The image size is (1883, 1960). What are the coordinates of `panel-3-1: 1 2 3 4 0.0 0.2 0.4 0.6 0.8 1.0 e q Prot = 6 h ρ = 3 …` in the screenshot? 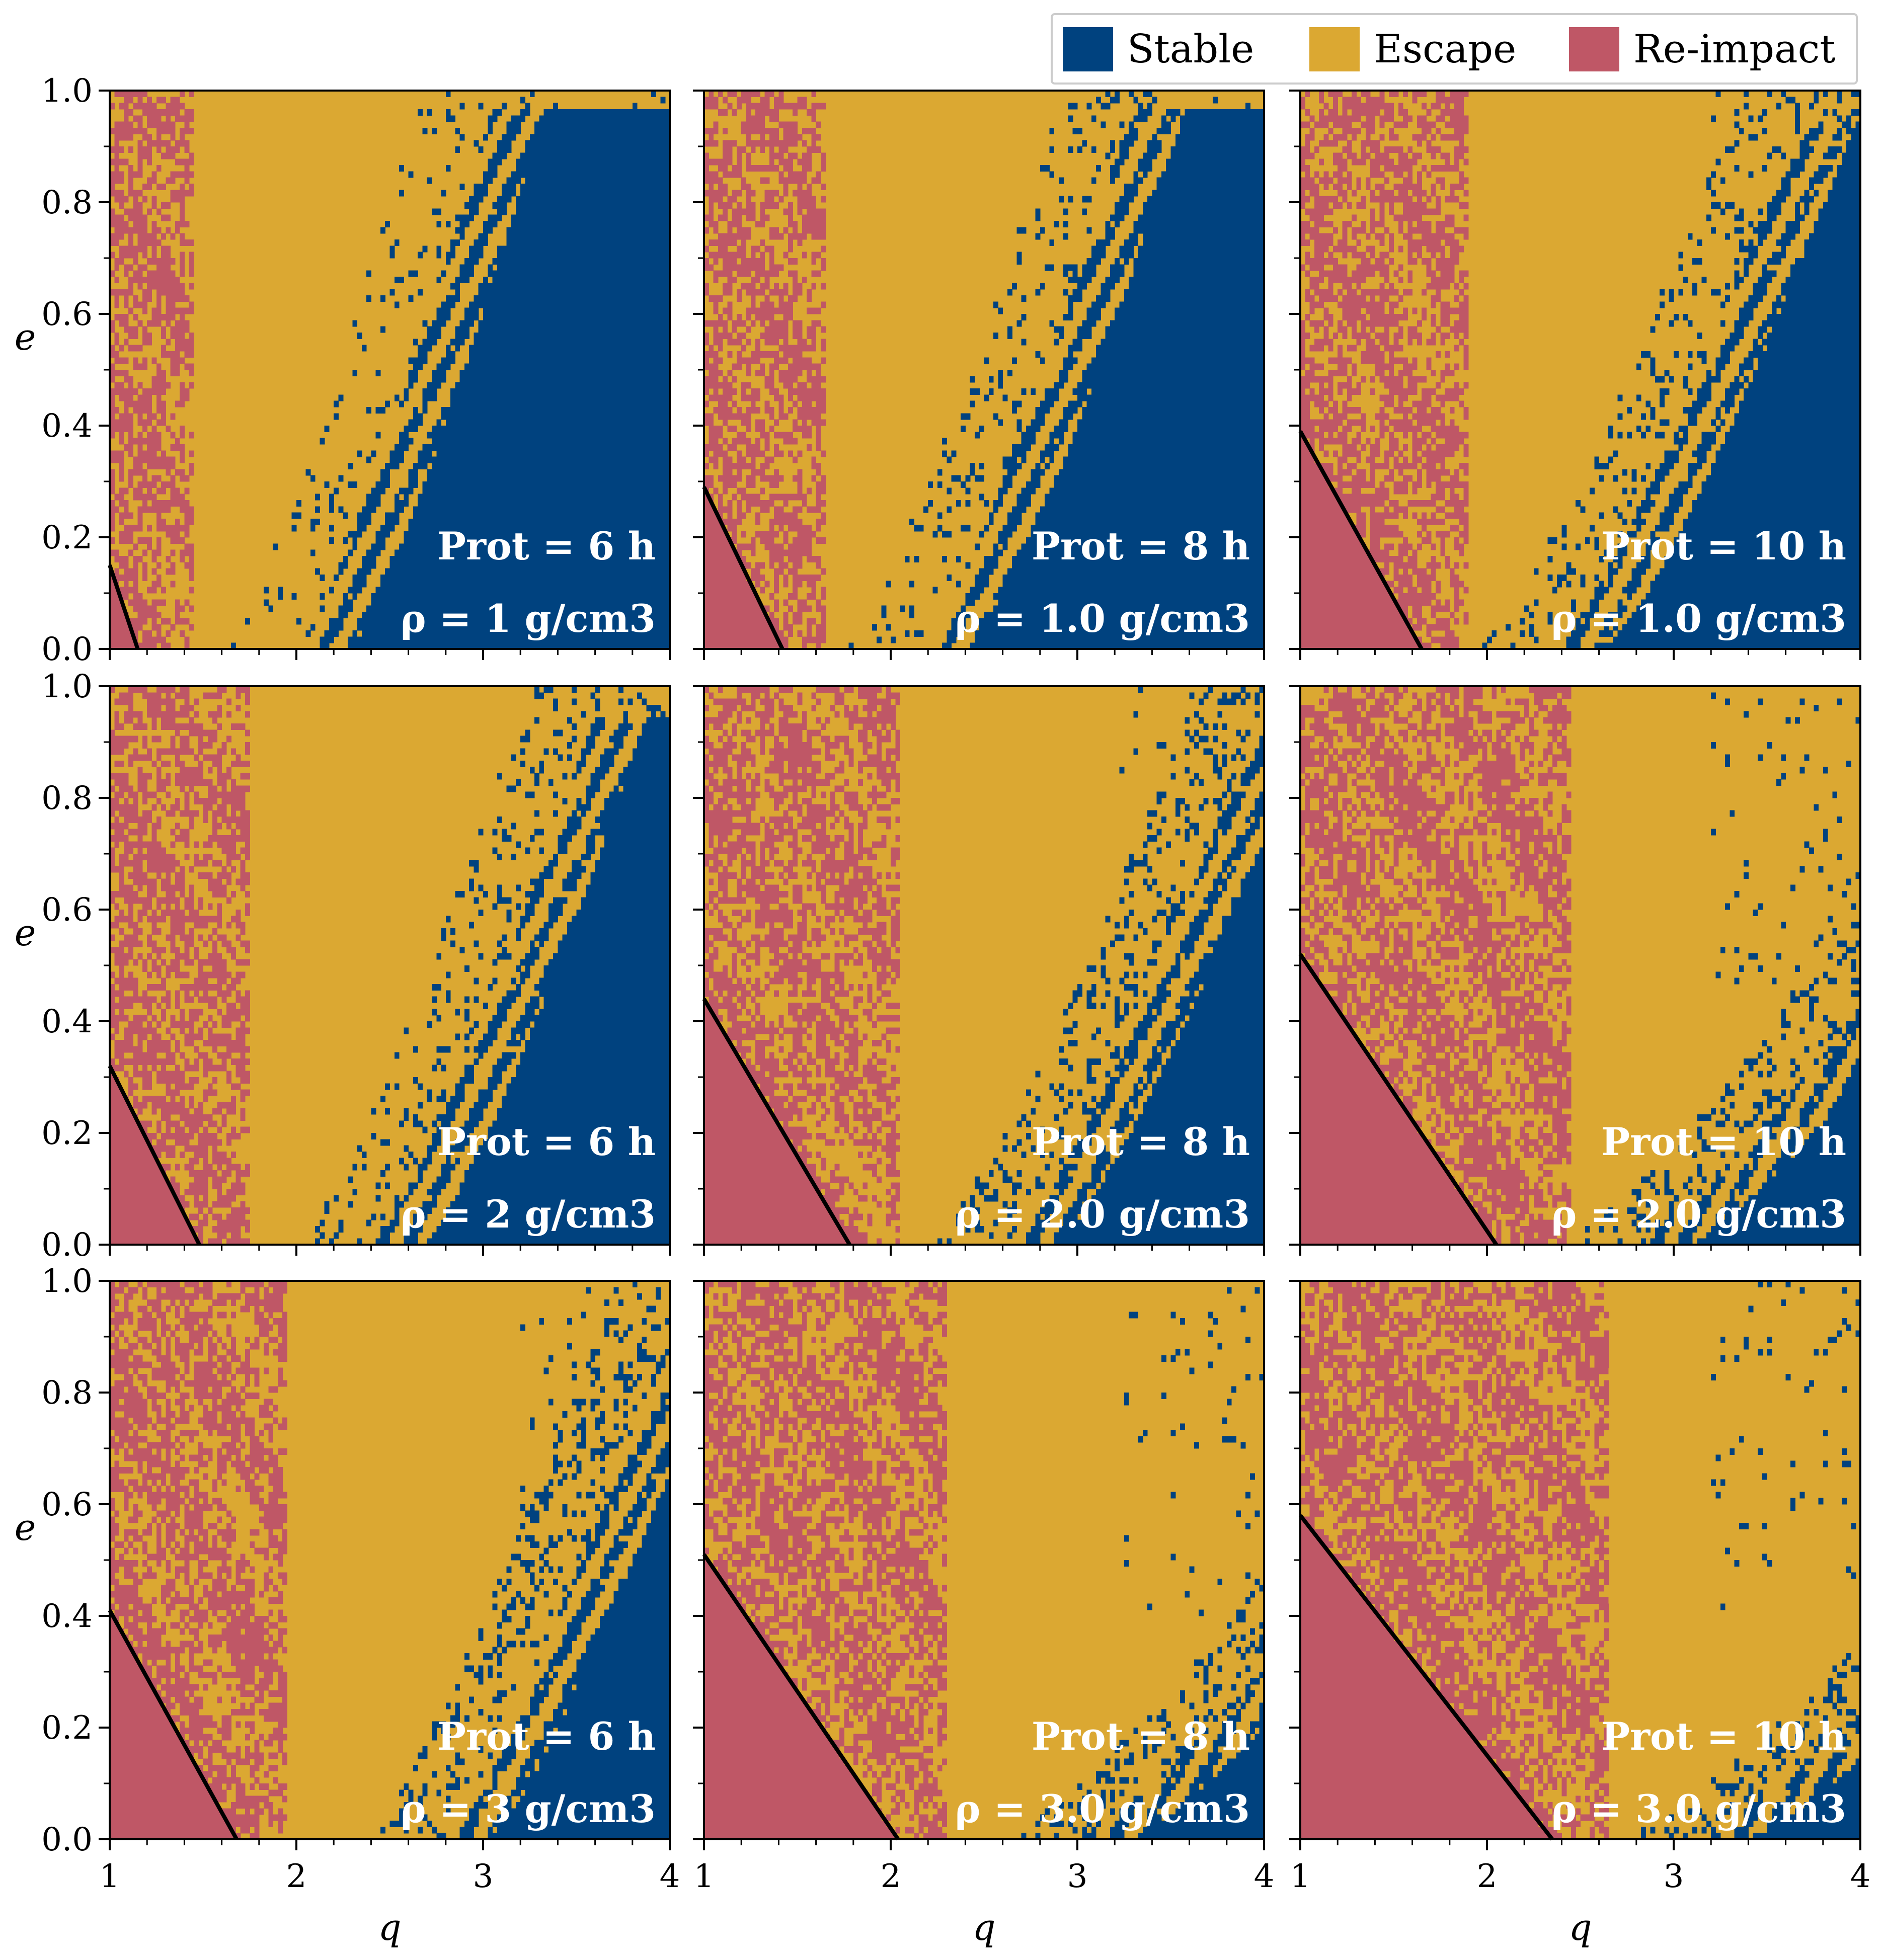 It's located at (348, 1605).